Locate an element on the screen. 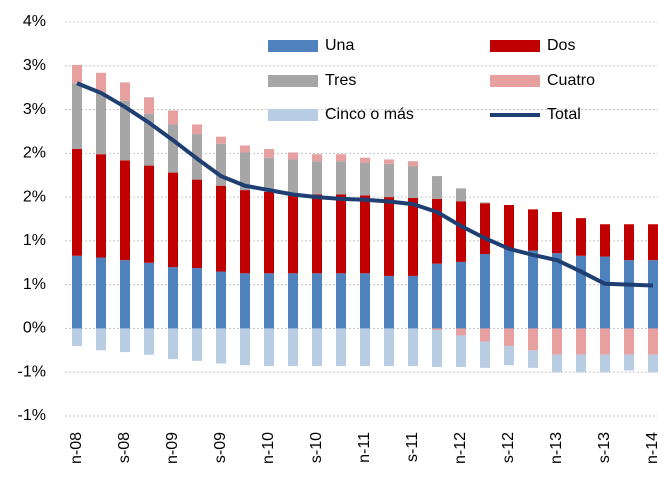 This screenshot has width=658, height=481. x-tick-label: s-13 is located at coordinates (604, 447).